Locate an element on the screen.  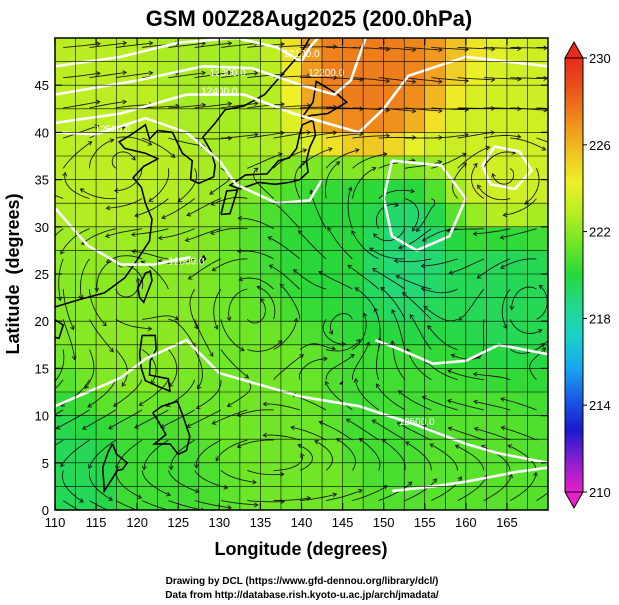
y-tick-label: 30 is located at coordinates (42, 227).